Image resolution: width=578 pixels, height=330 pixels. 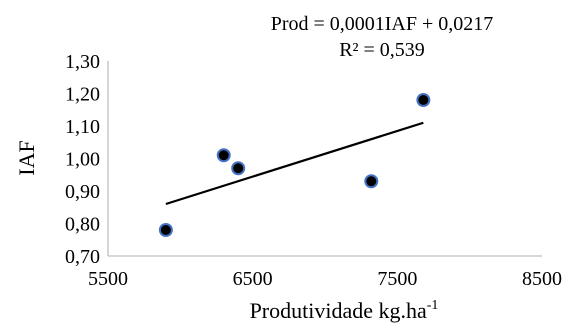 I want to click on x-axis-title: Produtividade kg.ha-1, so click(x=344, y=310).